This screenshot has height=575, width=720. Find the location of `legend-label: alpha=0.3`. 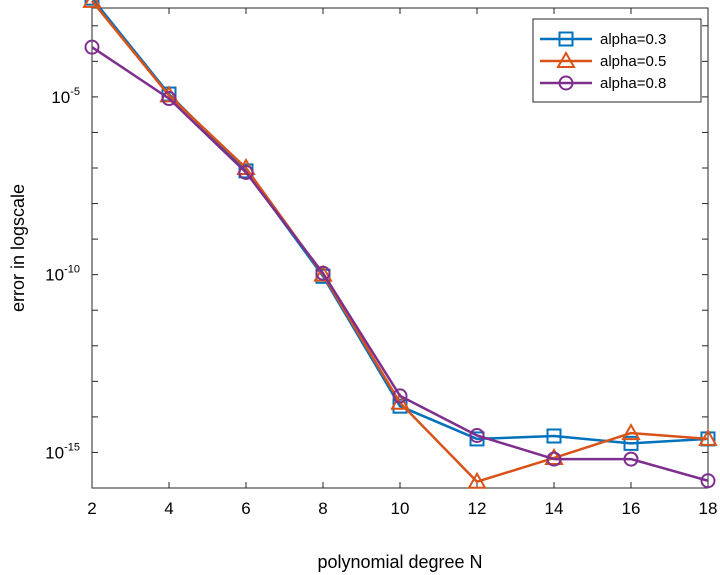

legend-label: alpha=0.3 is located at coordinates (633, 39).